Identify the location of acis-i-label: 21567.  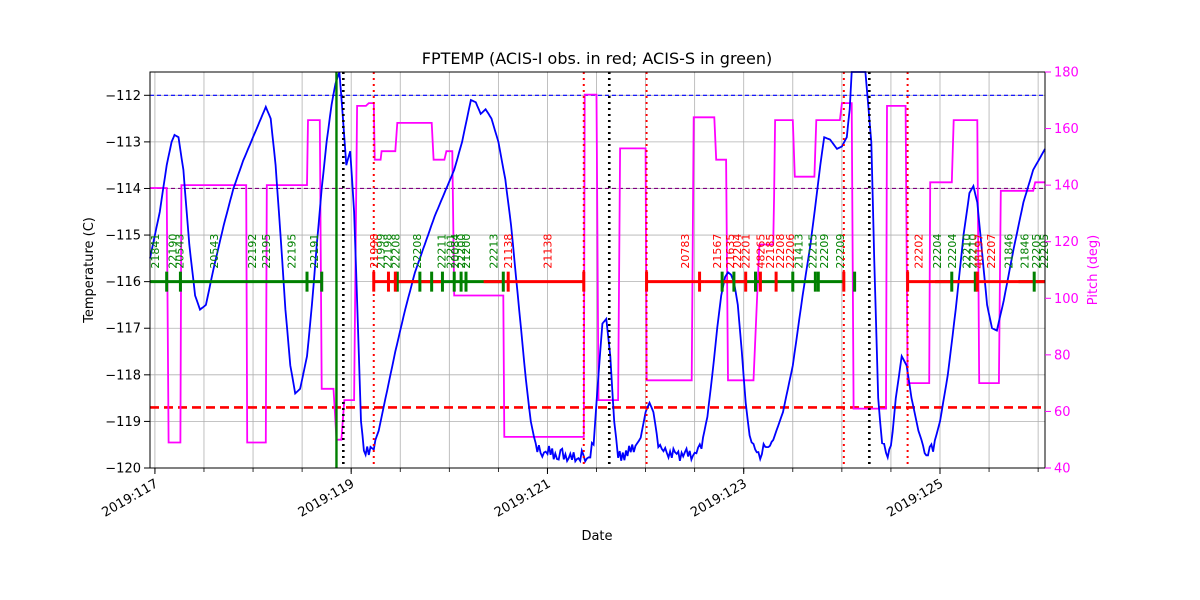
(717, 251).